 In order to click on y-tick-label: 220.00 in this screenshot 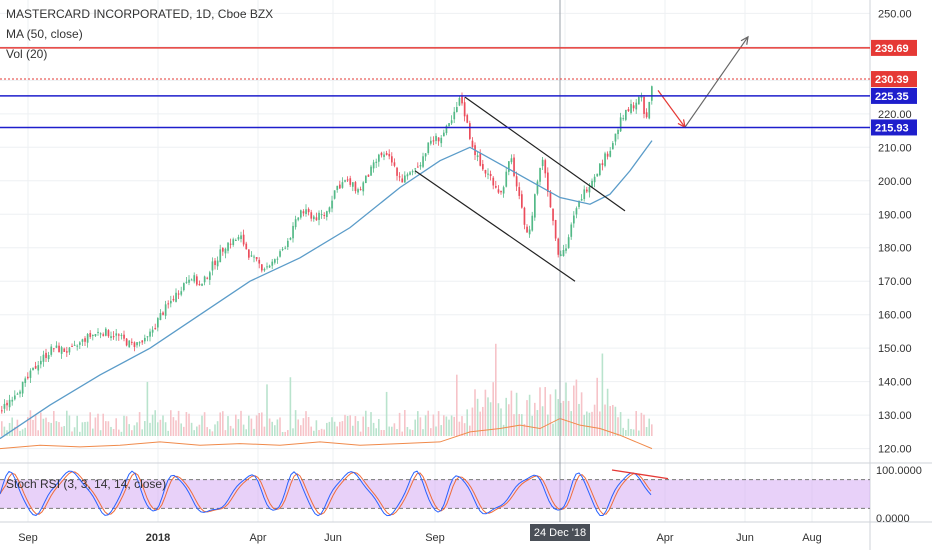, I will do `click(895, 115)`.